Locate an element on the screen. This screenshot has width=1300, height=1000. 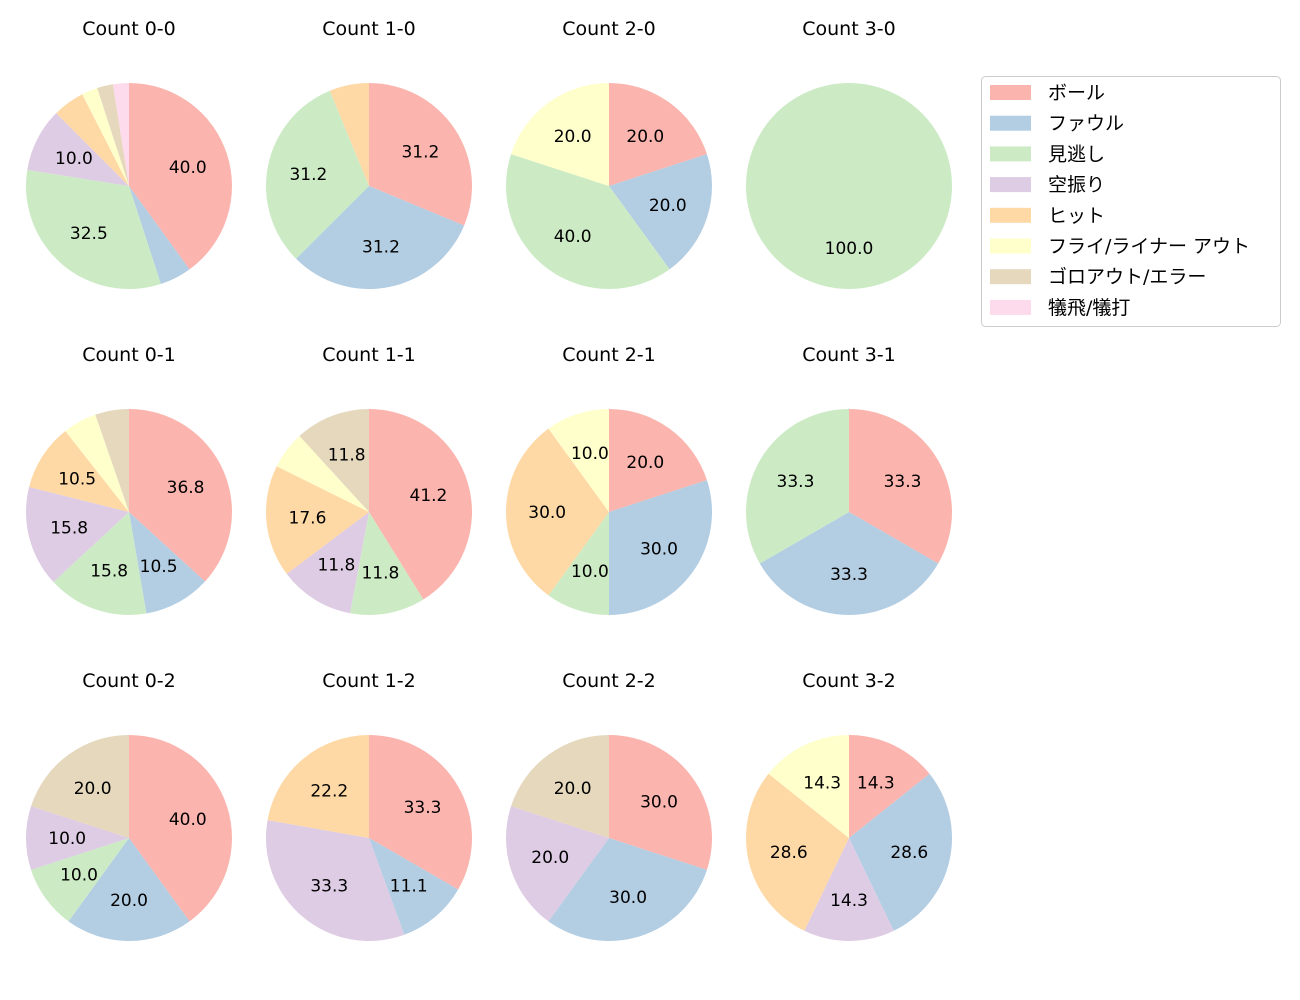
pie-chart: Count 1-1 41.2 11.8 11.8 17.6 11.8 is located at coordinates (369, 479).